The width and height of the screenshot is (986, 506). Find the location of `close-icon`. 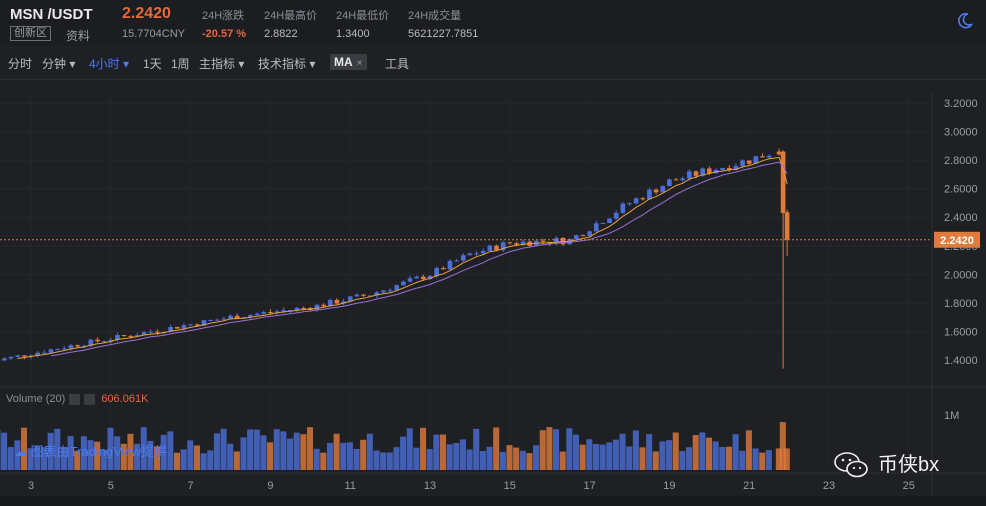

close-icon is located at coordinates (90, 399).